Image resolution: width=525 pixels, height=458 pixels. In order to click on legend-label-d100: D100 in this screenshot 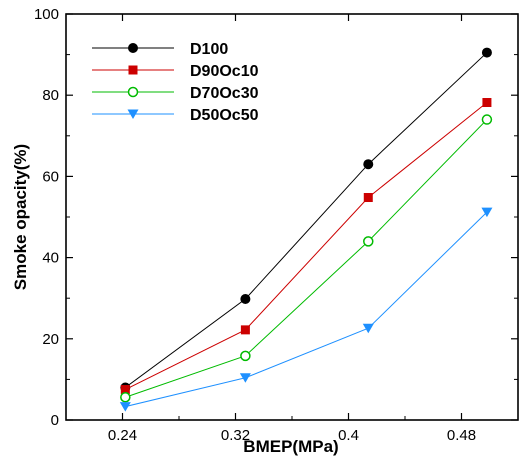, I will do `click(209, 49)`.